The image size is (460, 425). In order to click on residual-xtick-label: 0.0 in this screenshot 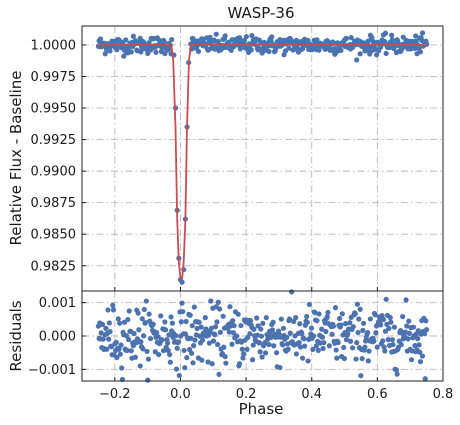, I will do `click(180, 394)`.